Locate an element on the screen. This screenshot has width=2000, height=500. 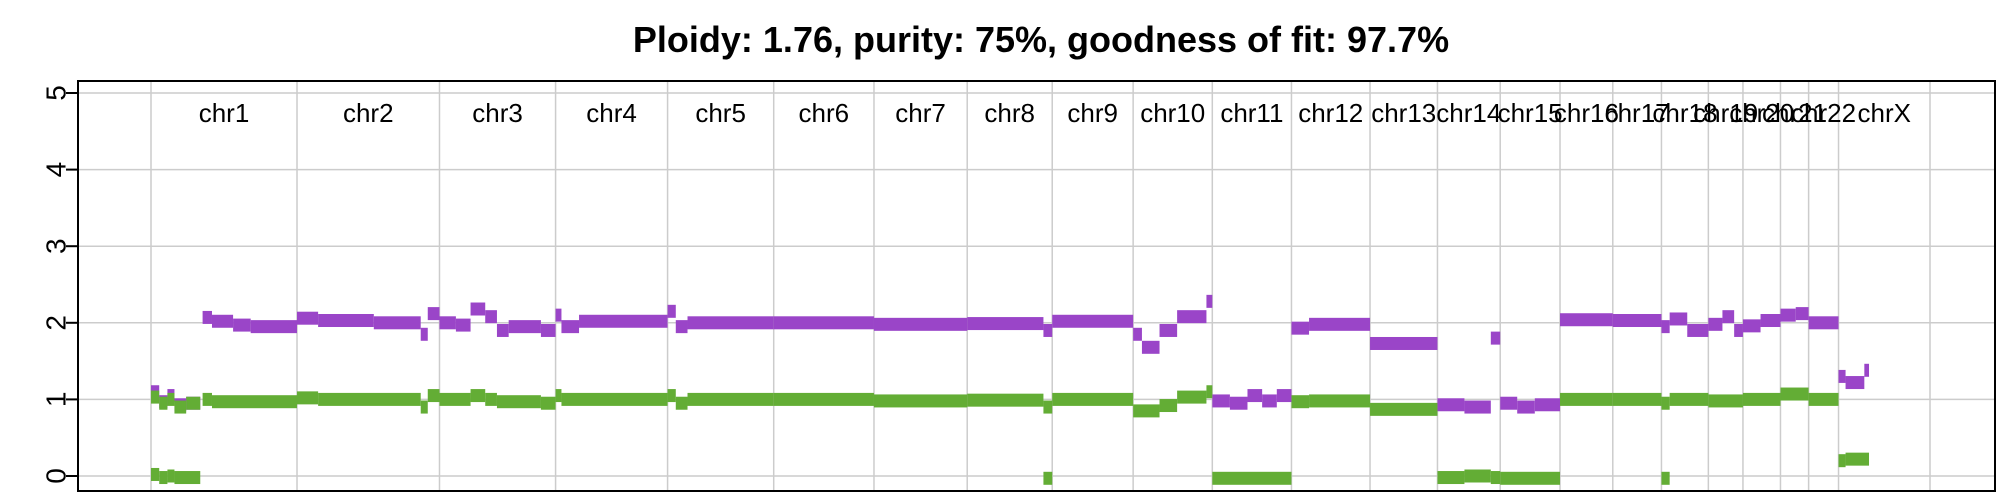
chromosome-label: chr8 is located at coordinates (1009, 113).